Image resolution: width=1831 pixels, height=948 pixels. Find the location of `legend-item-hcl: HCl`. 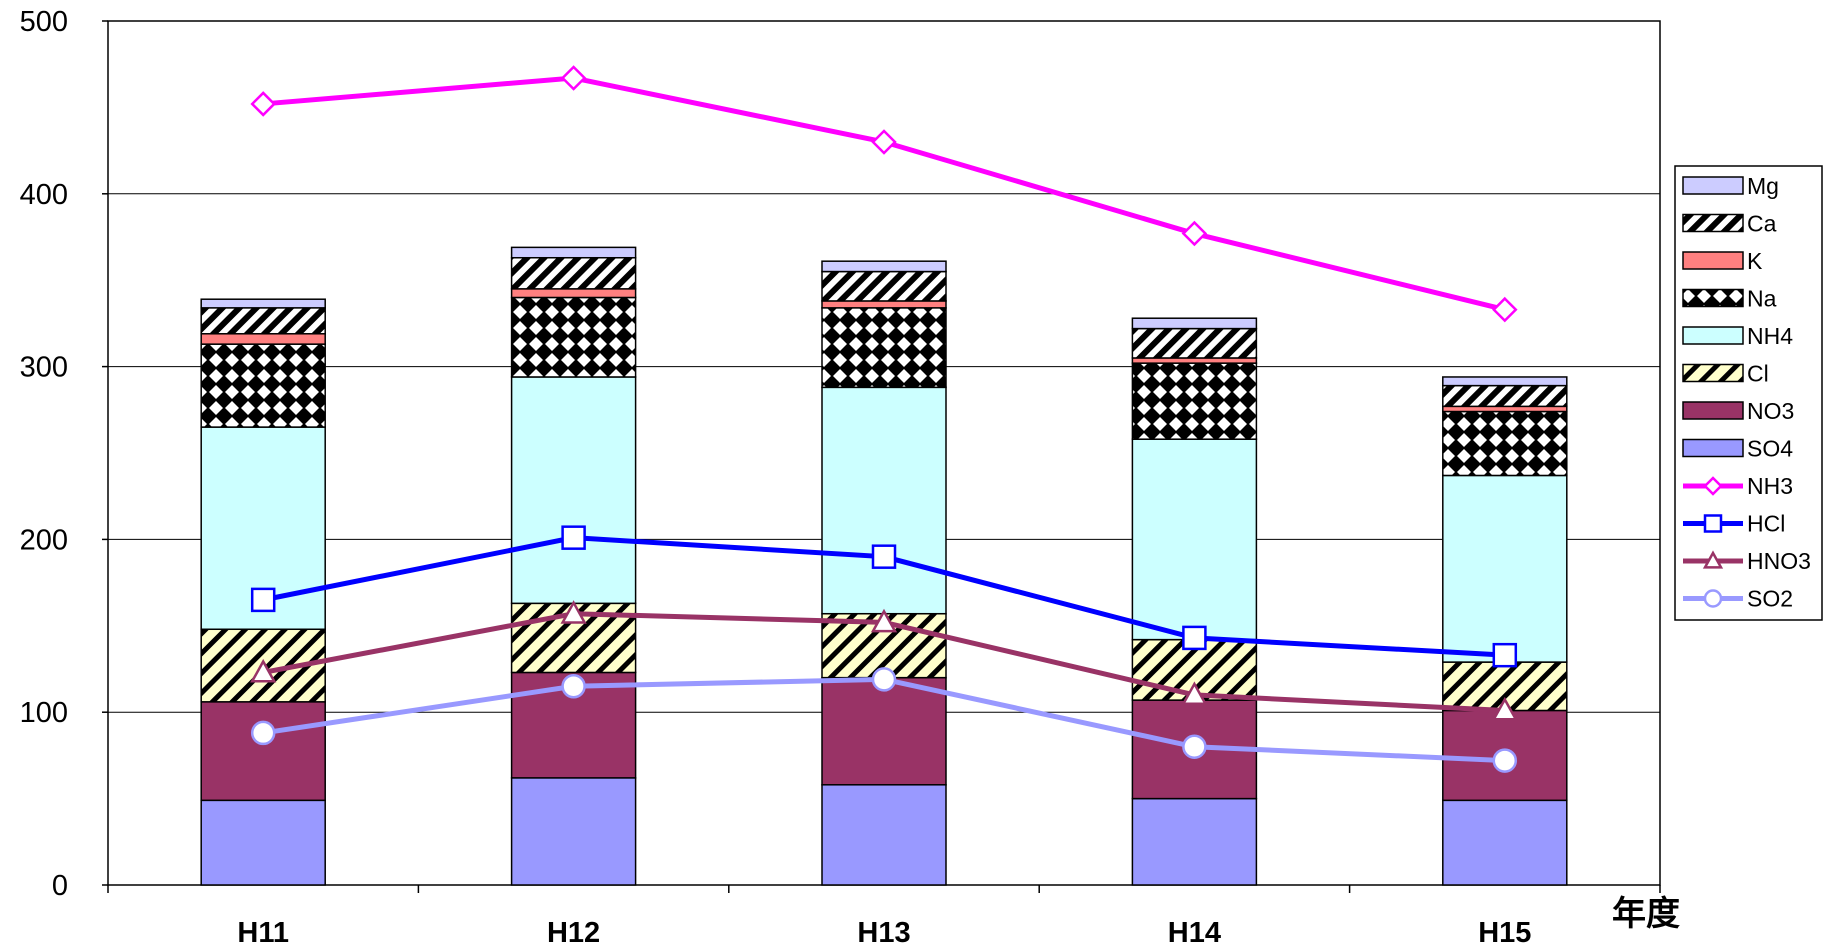

legend-item-hcl: HCl is located at coordinates (1734, 524).